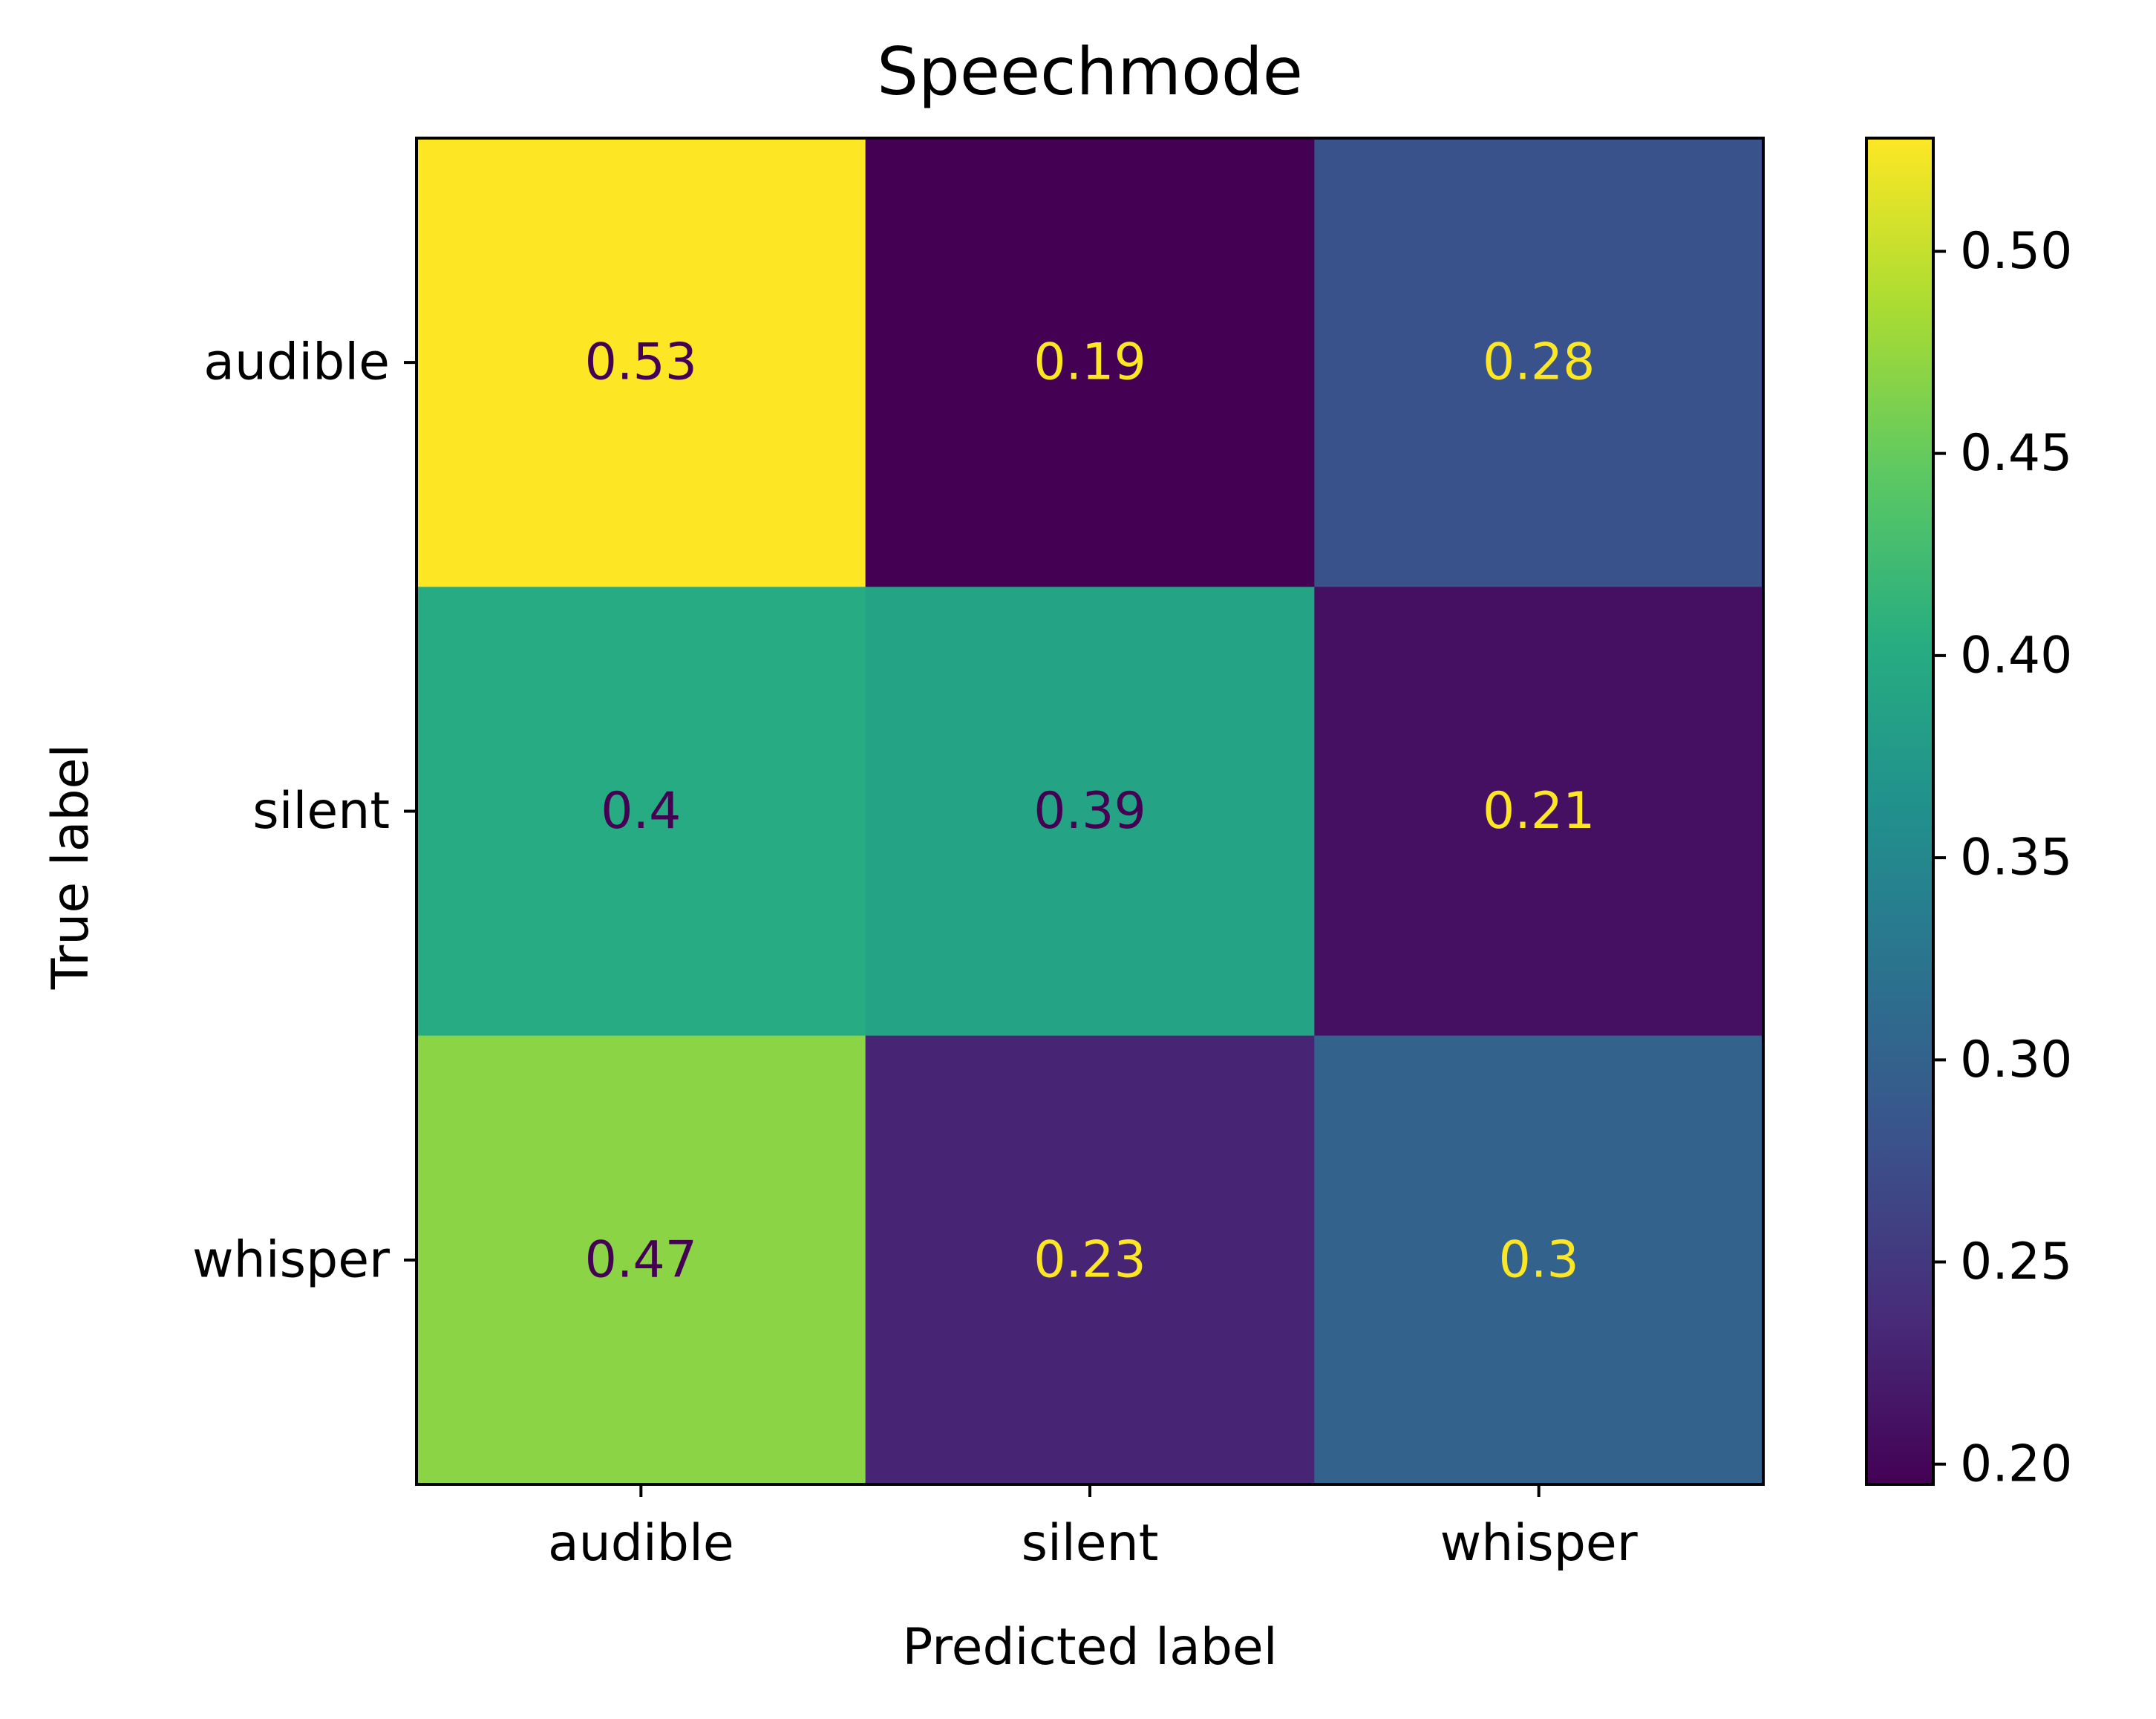 The image size is (2156, 1719). I want to click on cell-value-label: 0.4, so click(641, 812).